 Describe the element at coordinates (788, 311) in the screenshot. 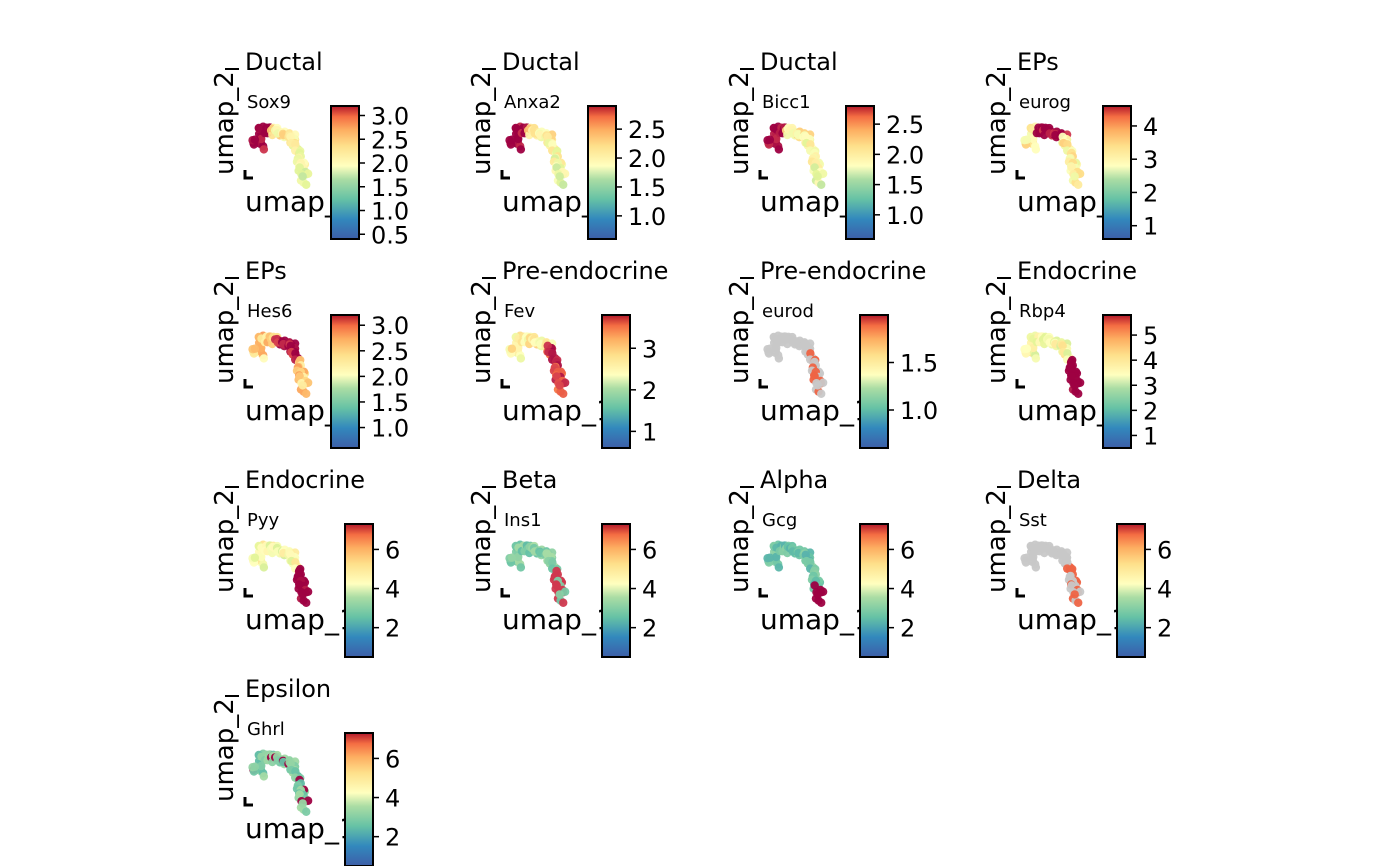

I see `gene-label: eurod` at that location.